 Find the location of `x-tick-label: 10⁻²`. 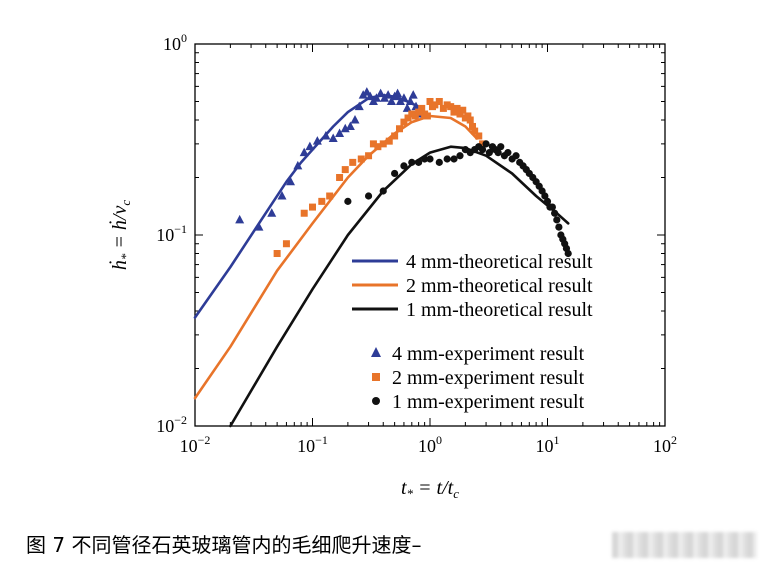

x-tick-label: 10⁻² is located at coordinates (195, 444).